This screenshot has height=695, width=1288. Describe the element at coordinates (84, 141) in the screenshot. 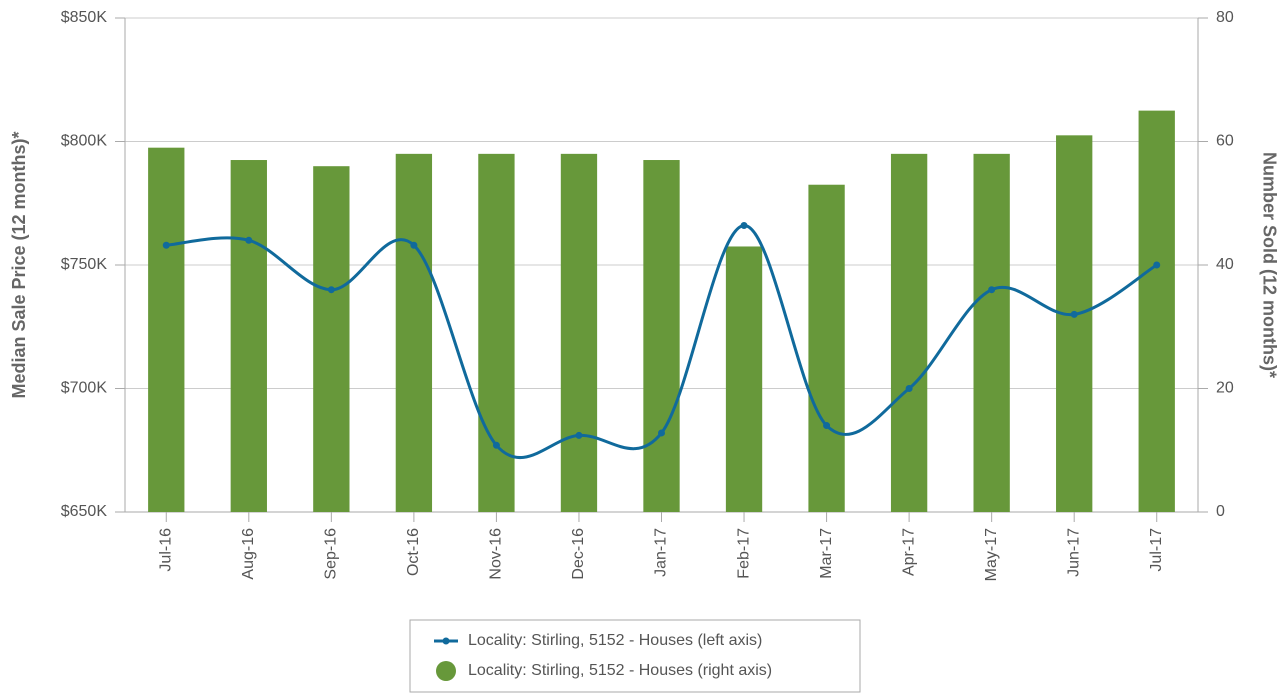

I see `y-tick-label: $800K` at that location.